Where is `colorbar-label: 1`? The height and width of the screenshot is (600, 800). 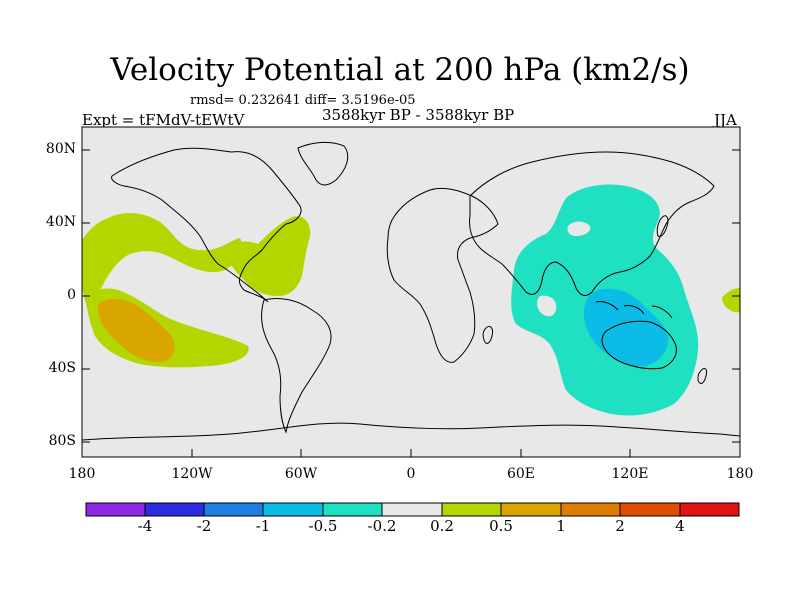
colorbar-label: 1 is located at coordinates (561, 526).